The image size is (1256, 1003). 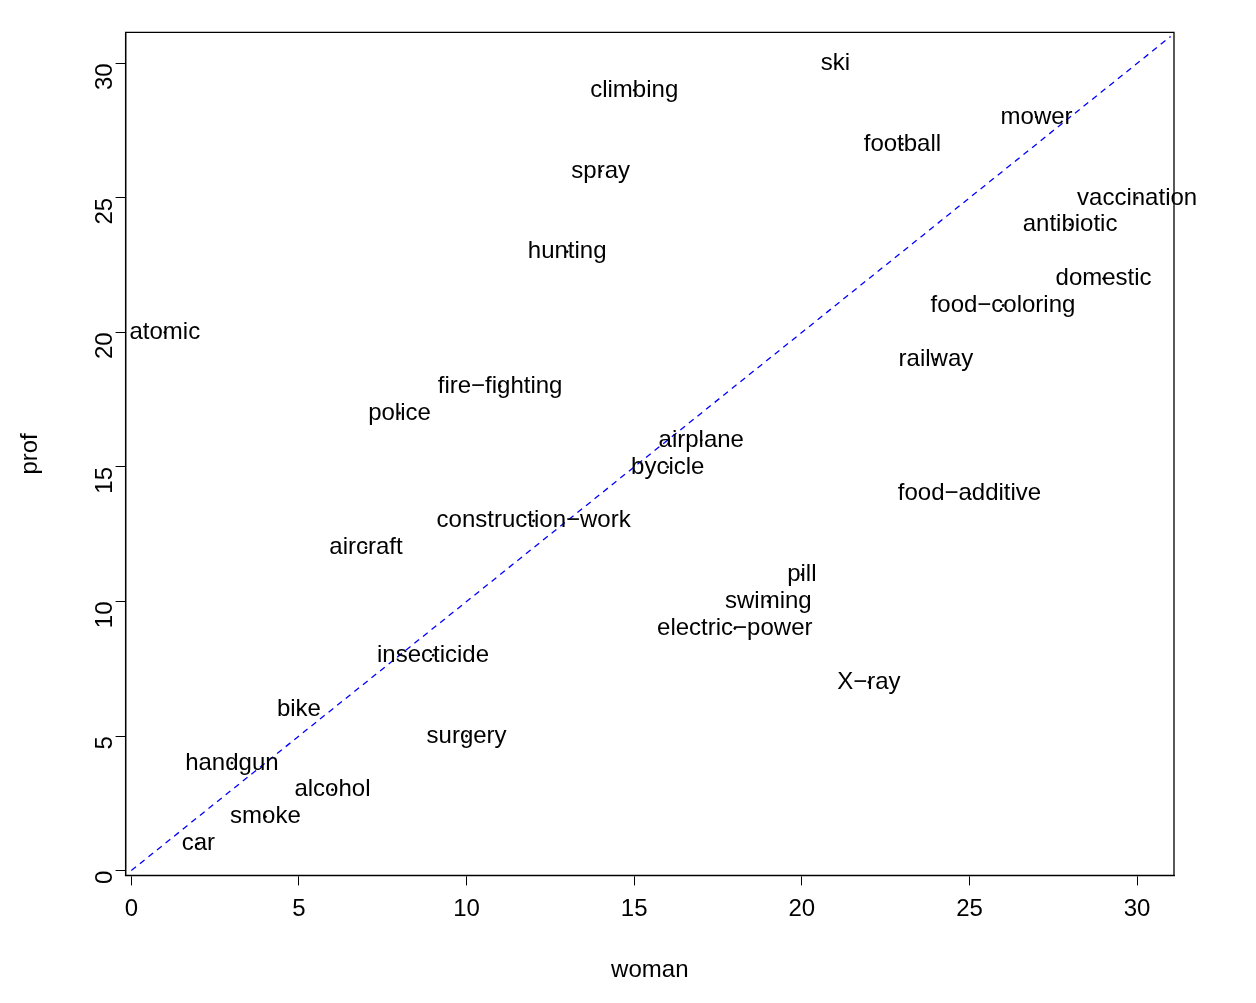 What do you see at coordinates (29, 453) in the screenshot?
I see `y-axis-title: prof` at bounding box center [29, 453].